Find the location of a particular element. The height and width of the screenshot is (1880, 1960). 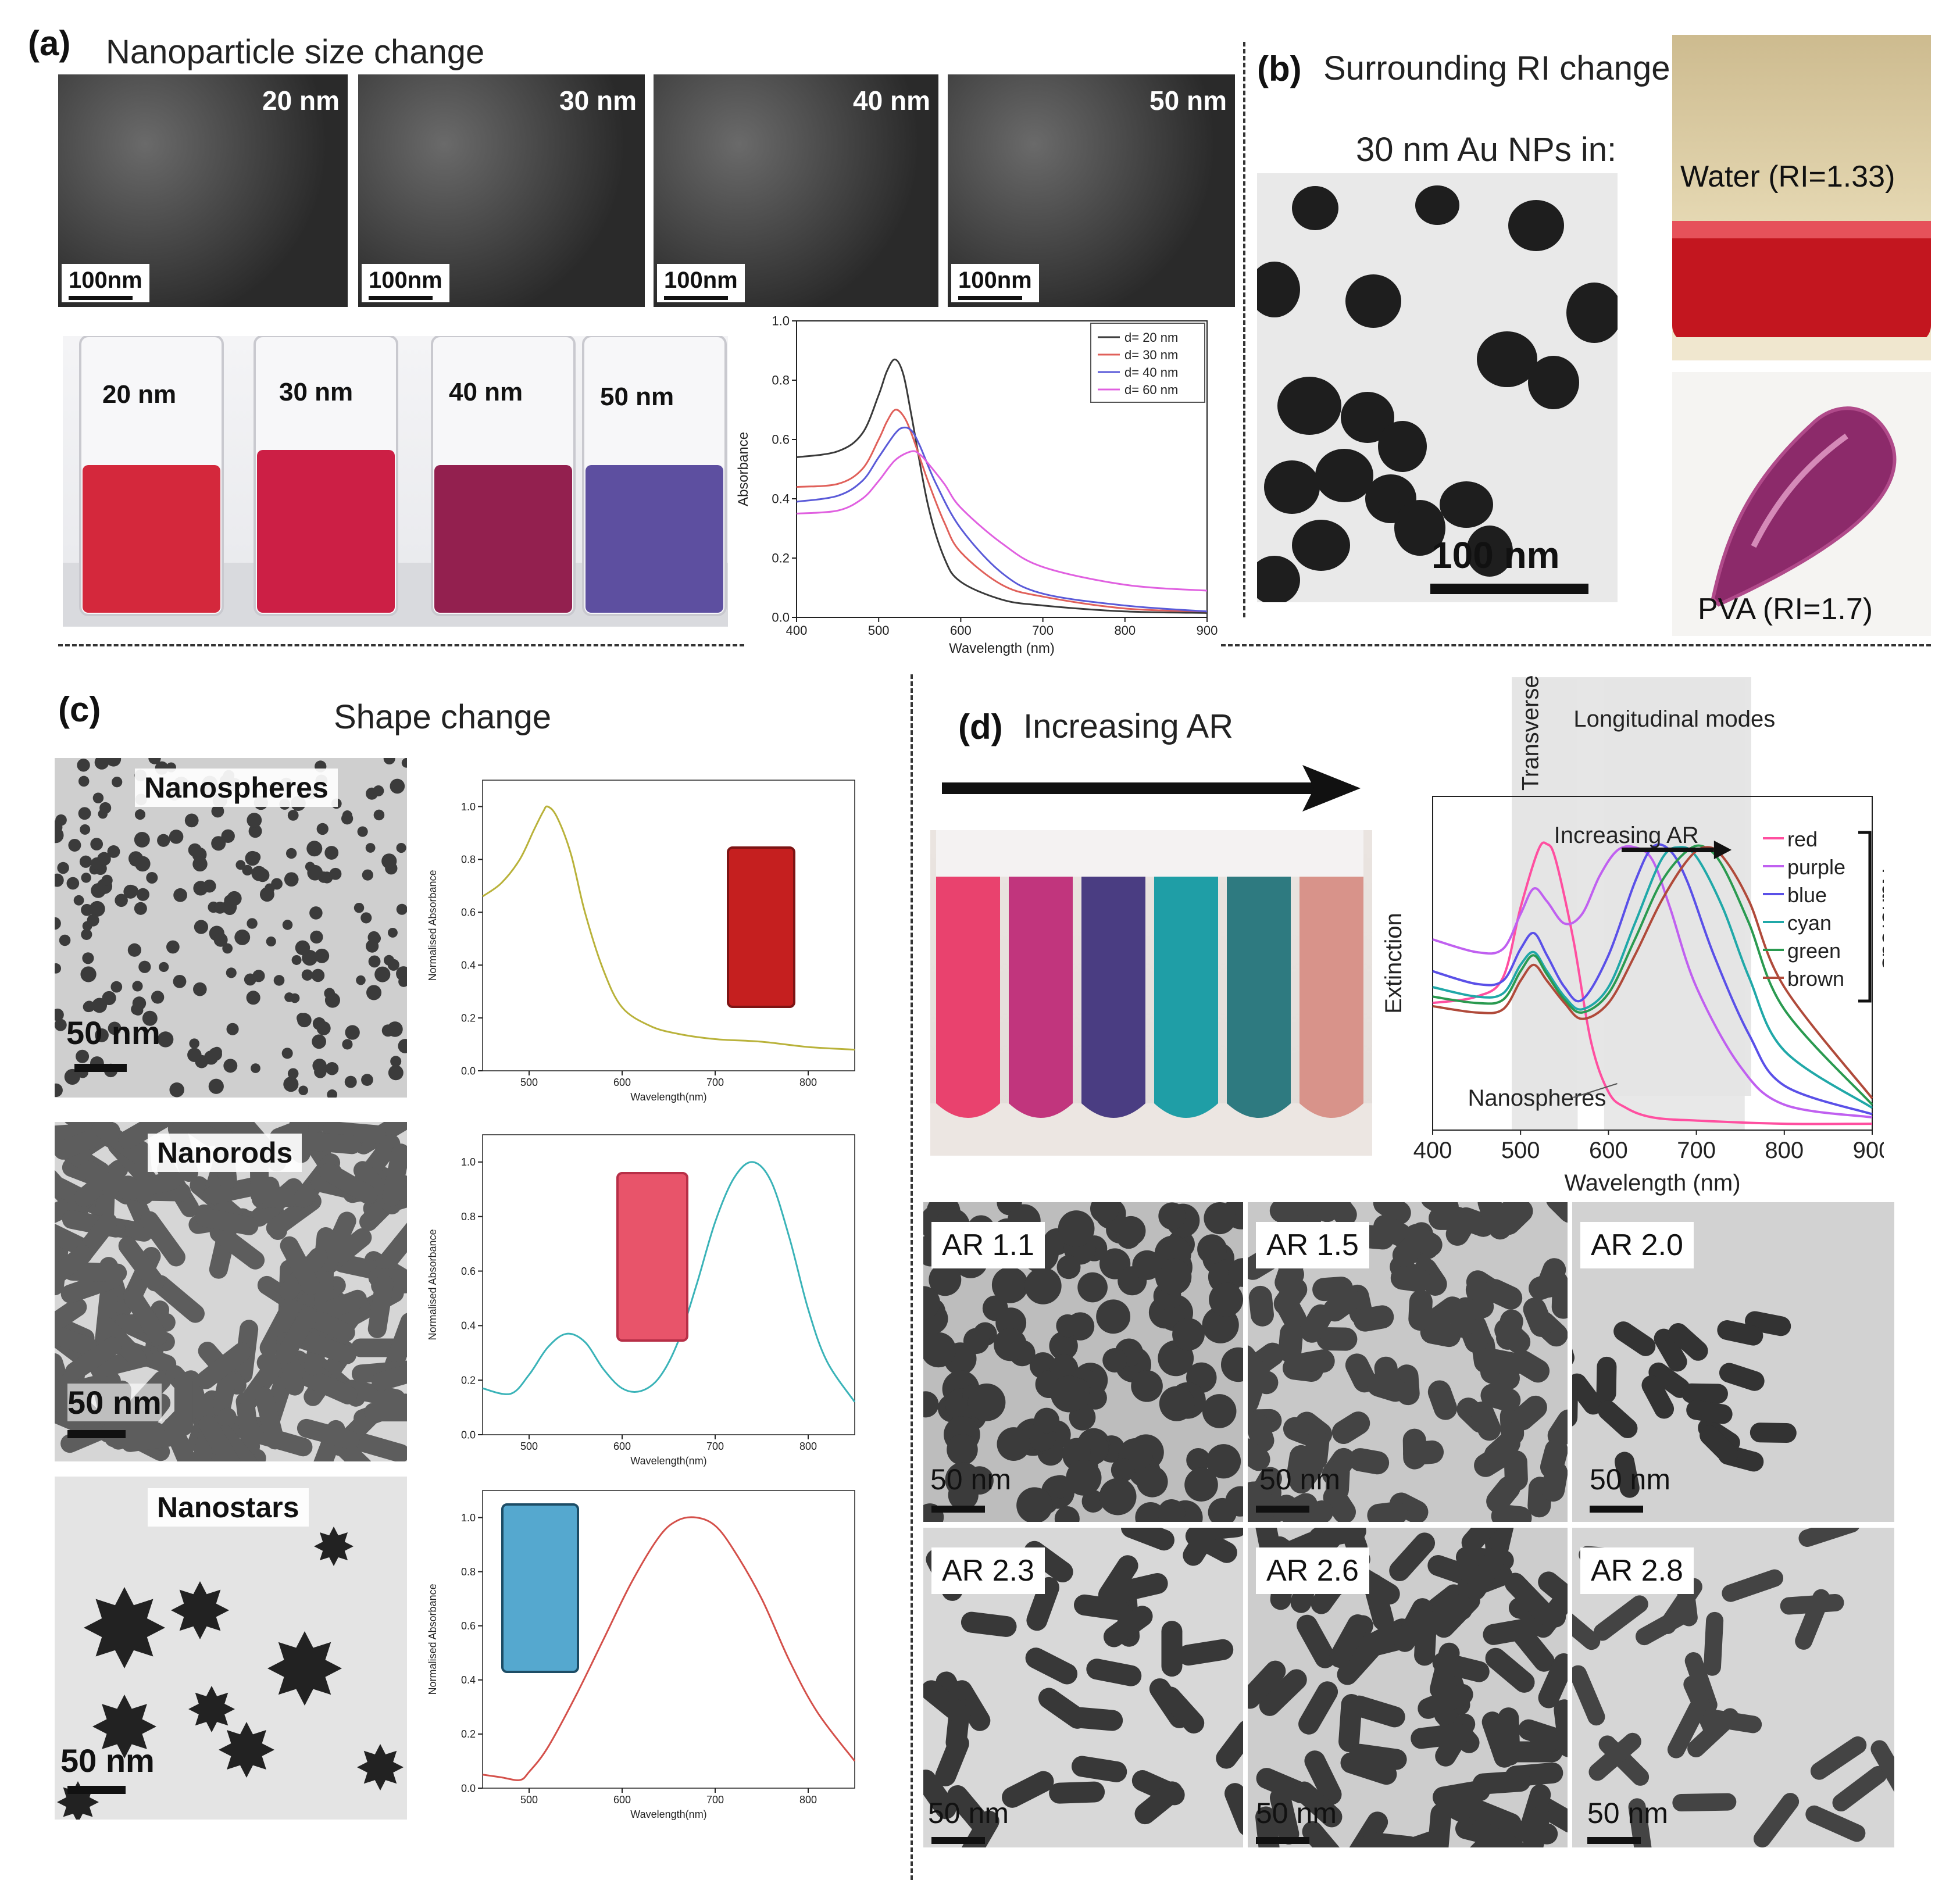

x-tick-label: 900 is located at coordinates (1868, 1150).